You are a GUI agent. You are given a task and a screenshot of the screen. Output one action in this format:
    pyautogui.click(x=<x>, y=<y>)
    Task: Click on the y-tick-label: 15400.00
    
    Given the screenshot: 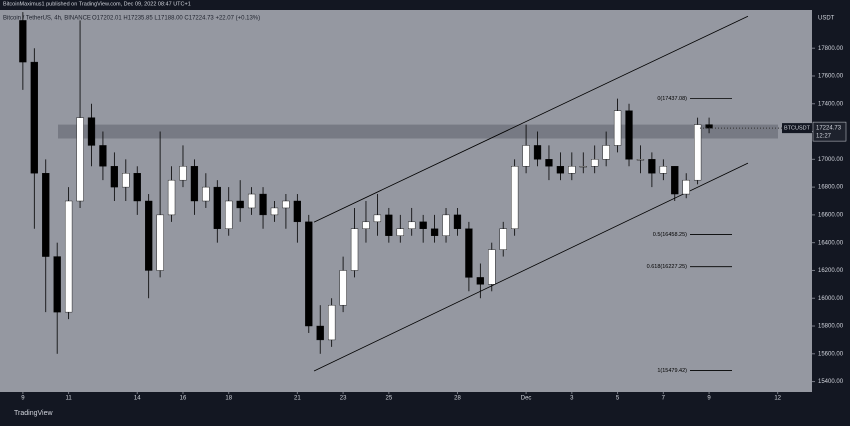 What is the action you would take?
    pyautogui.click(x=831, y=382)
    